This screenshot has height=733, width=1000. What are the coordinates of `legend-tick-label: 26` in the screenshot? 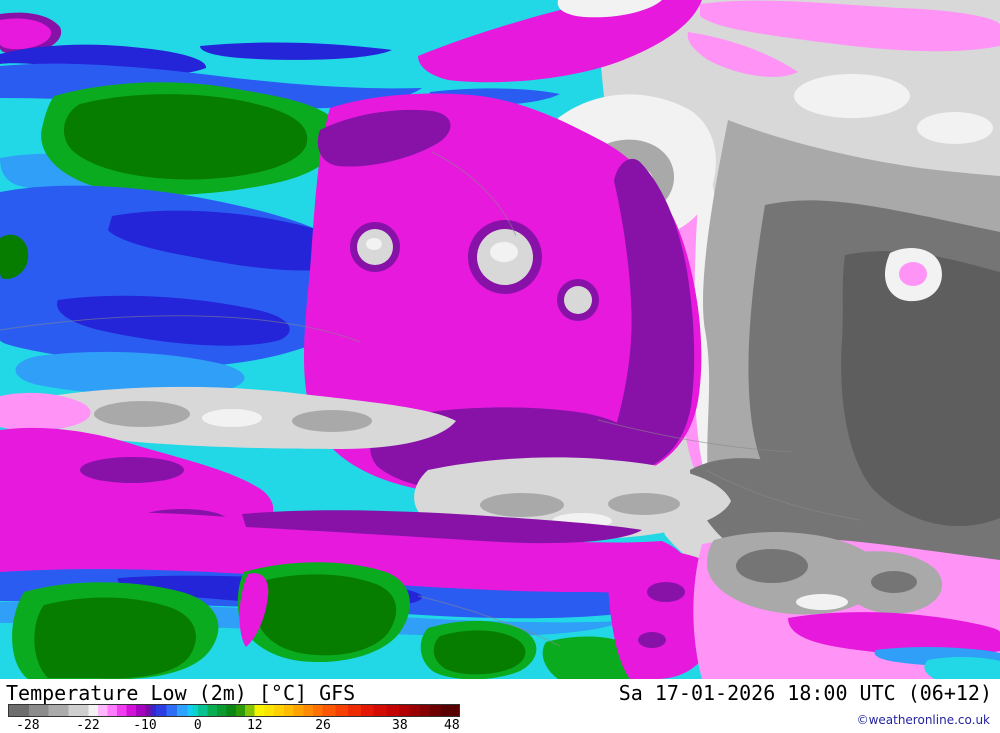 It's located at (323, 725).